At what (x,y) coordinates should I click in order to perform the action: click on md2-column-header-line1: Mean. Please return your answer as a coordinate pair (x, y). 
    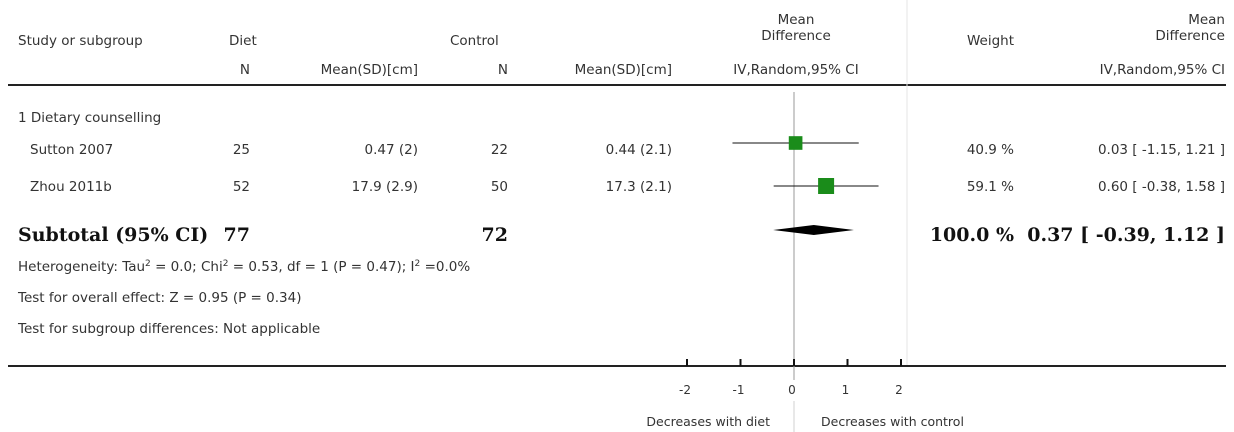
    Looking at the image, I should click on (1206, 20).